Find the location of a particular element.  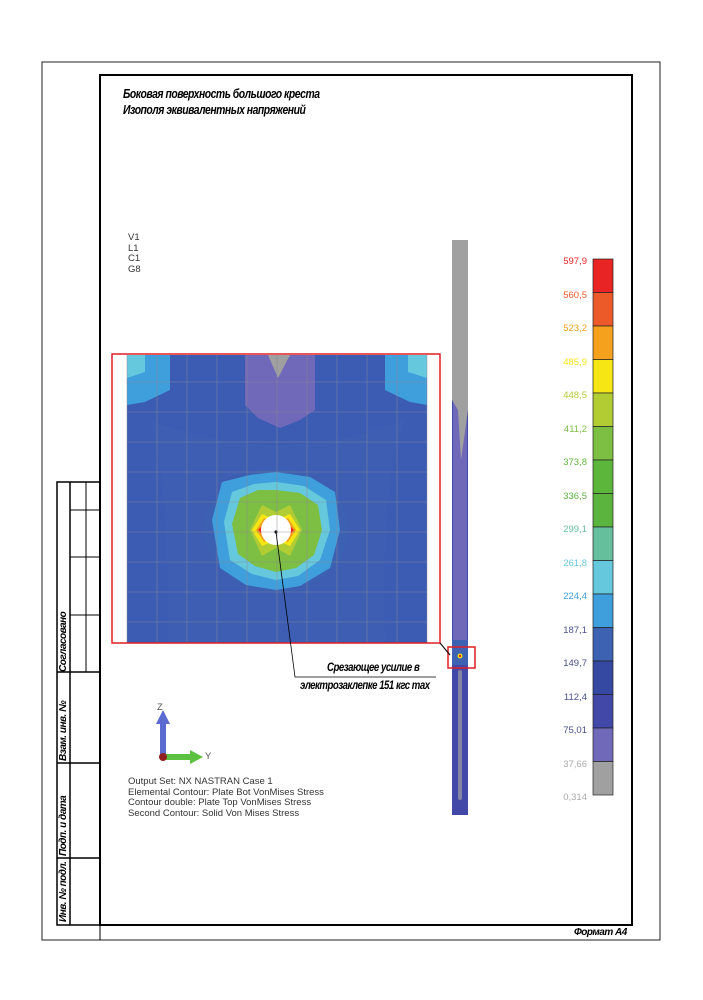

axis-z-label: Z is located at coordinates (160, 707).